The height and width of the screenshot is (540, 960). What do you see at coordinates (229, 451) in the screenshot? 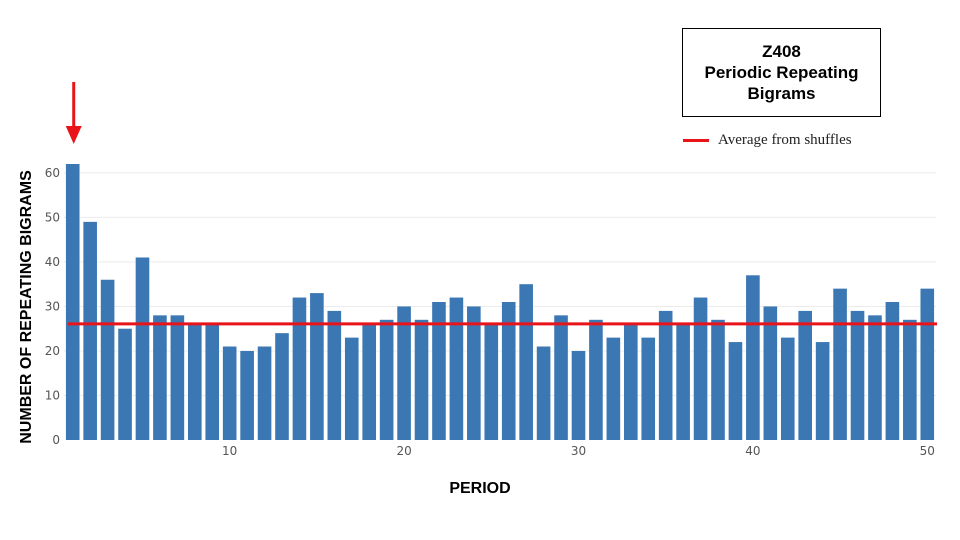
I see `x-tick-label: 10` at bounding box center [229, 451].